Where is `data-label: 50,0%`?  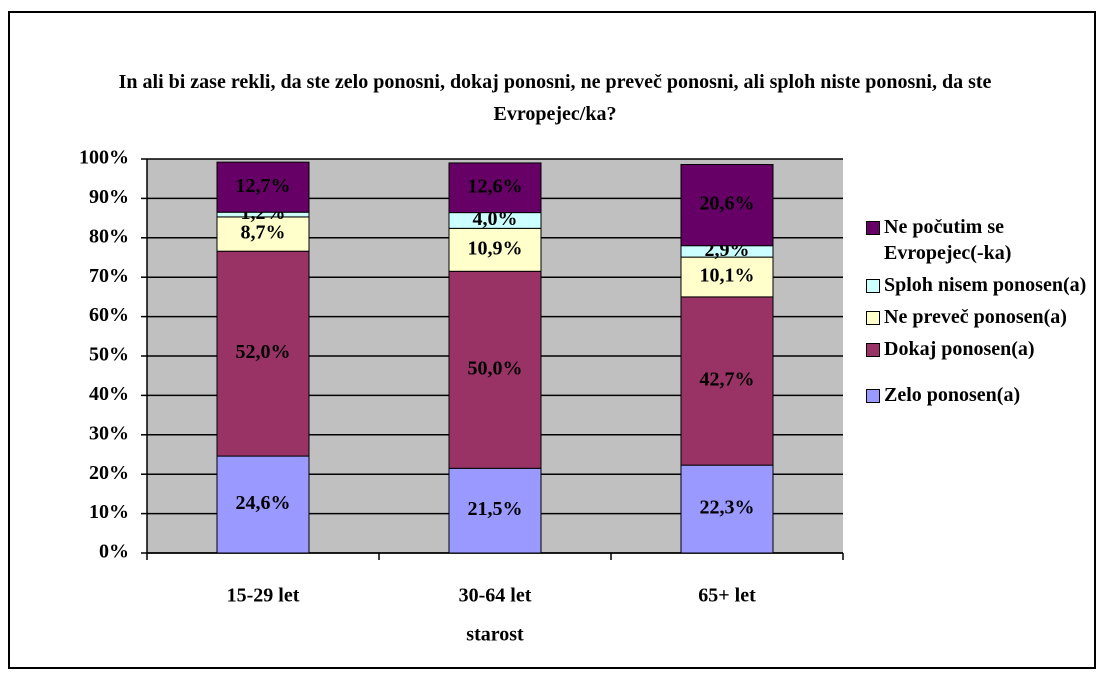
data-label: 50,0% is located at coordinates (495, 368).